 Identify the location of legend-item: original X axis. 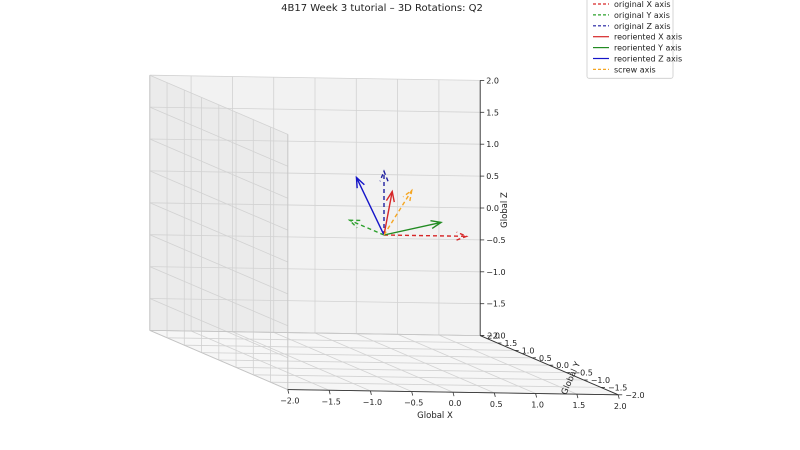
(632, 4).